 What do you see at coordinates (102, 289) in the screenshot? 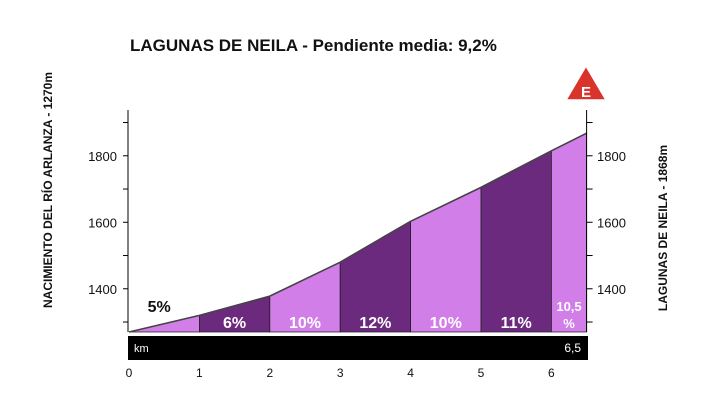
I see `y-tick-label-left: 1400` at bounding box center [102, 289].